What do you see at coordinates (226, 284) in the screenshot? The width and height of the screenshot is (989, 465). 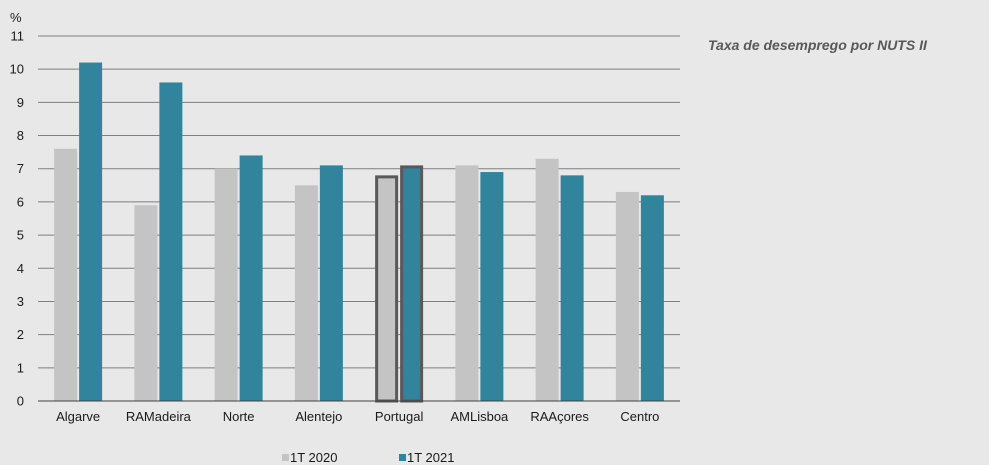 I see `bar-1t2020-norte` at bounding box center [226, 284].